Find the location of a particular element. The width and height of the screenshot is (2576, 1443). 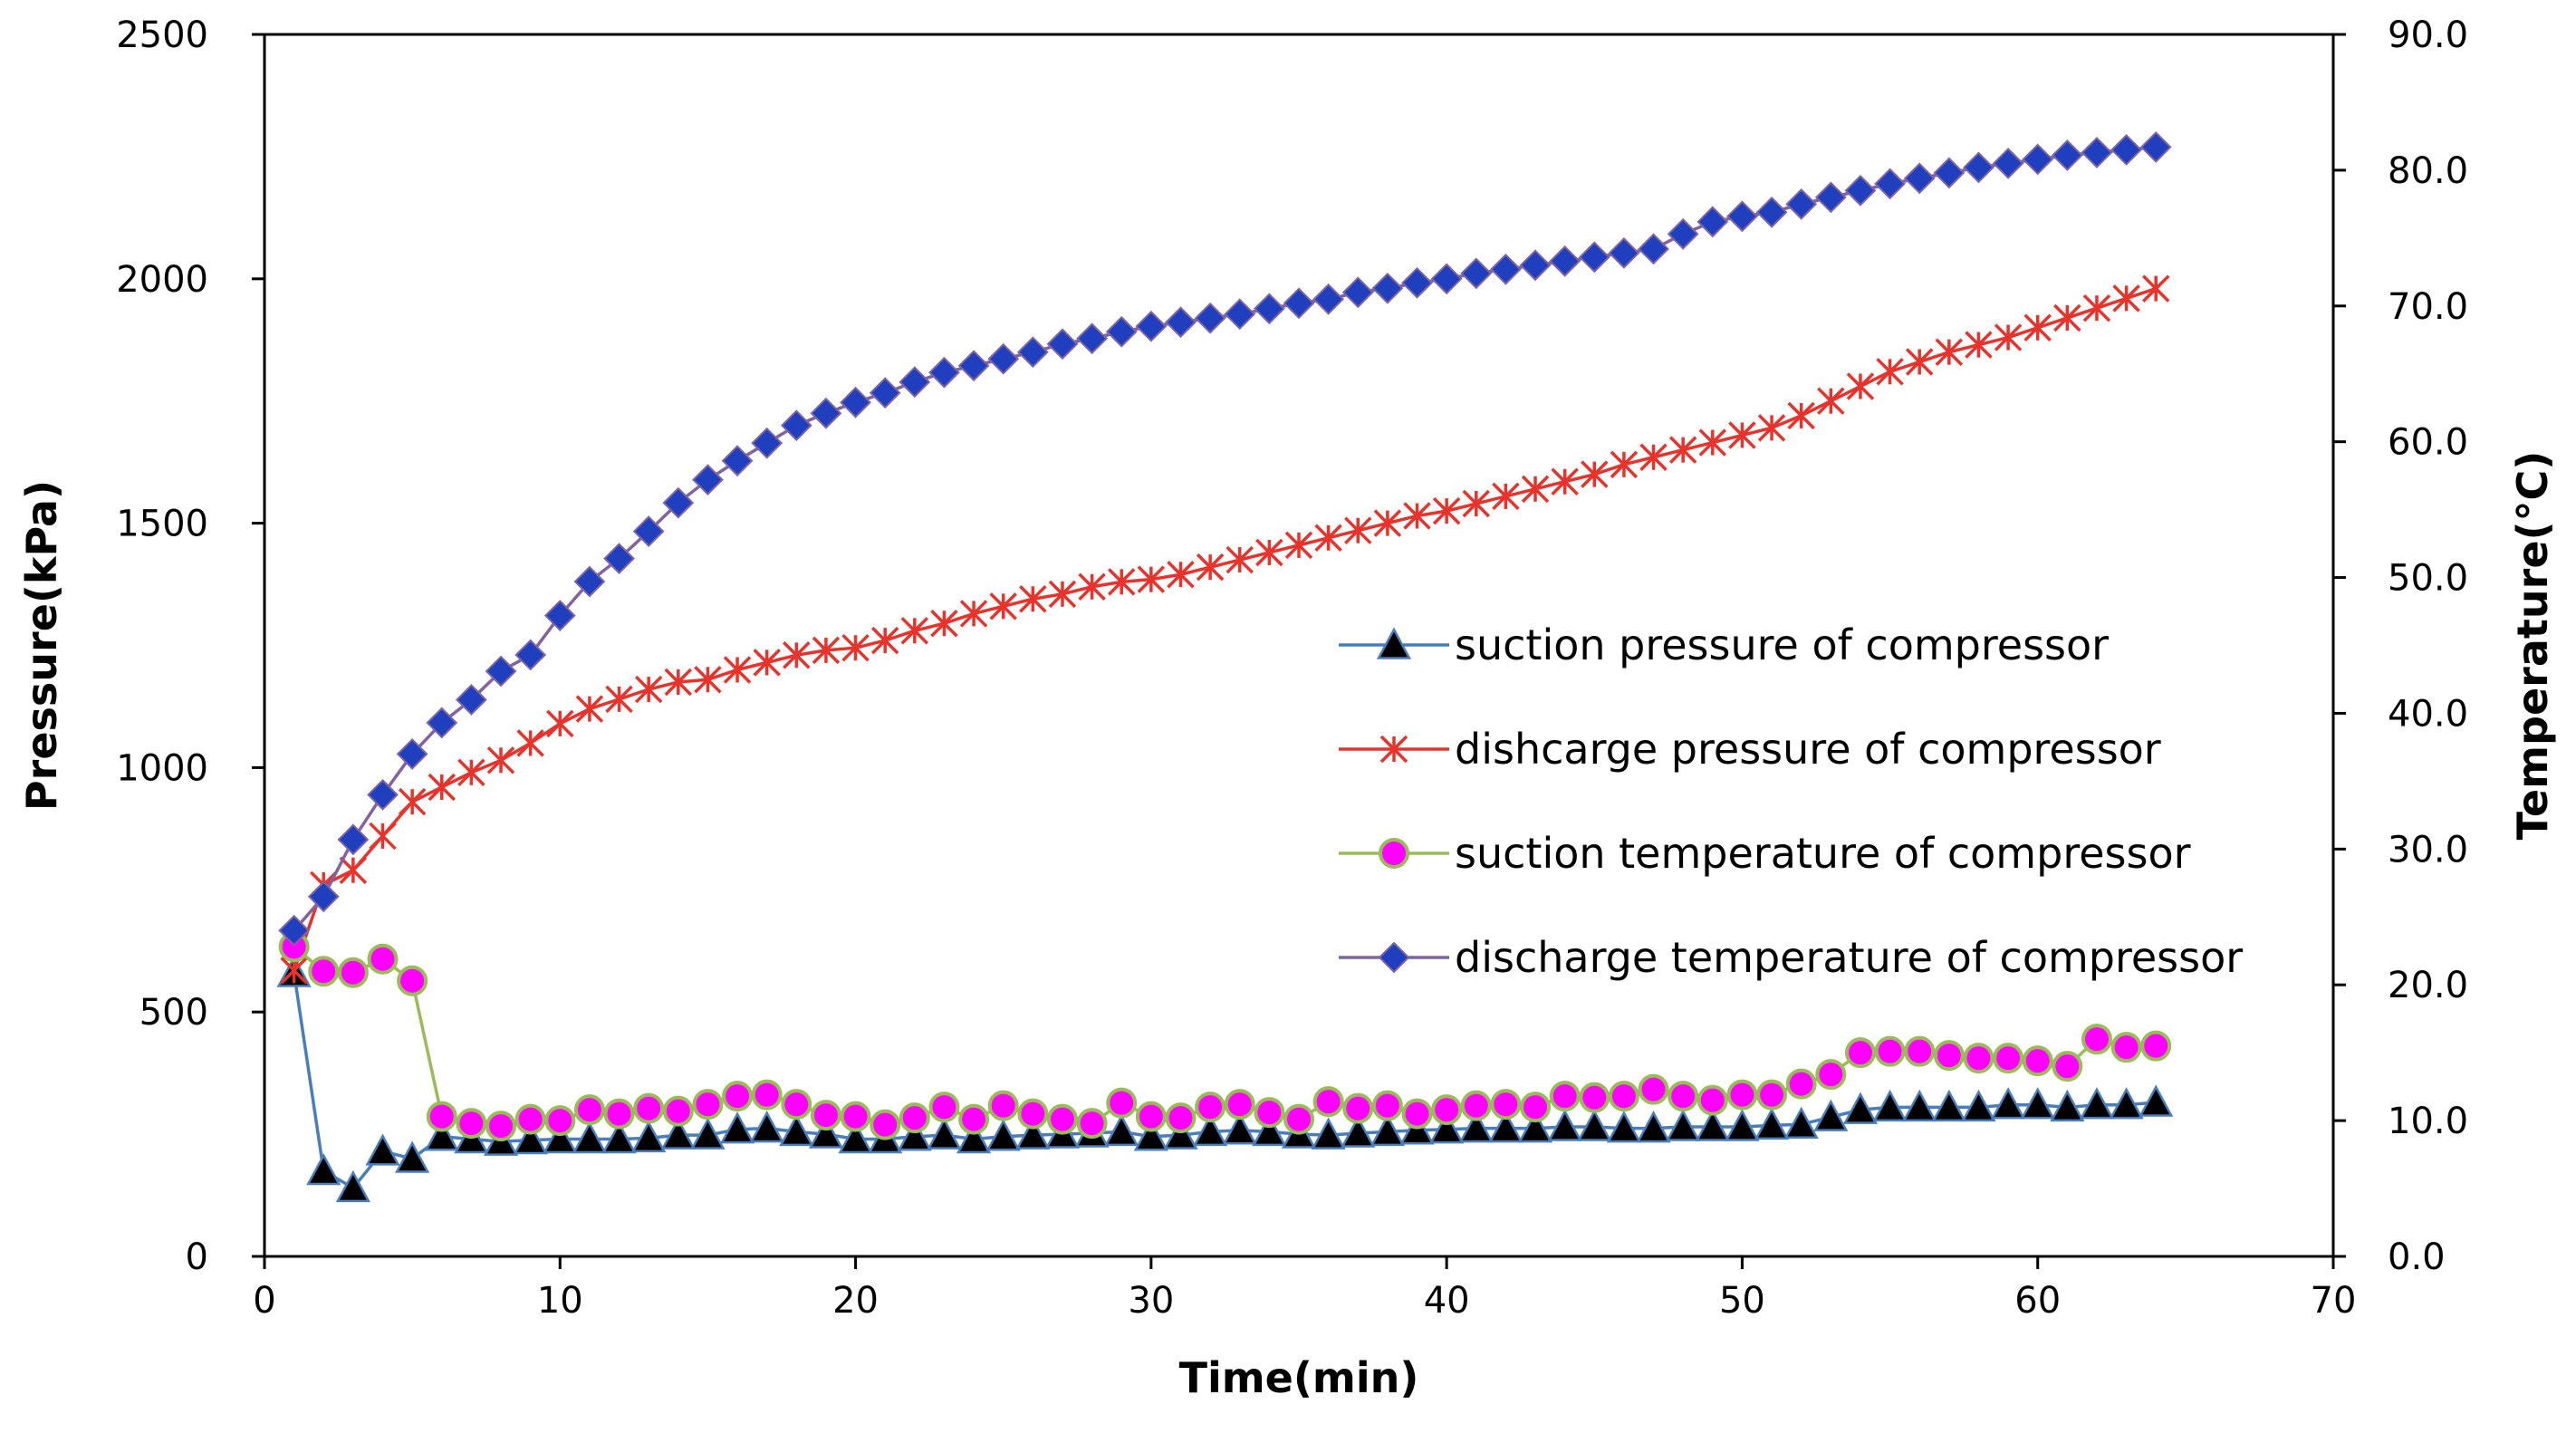

y-left-tick-label: 1000 is located at coordinates (162, 768).